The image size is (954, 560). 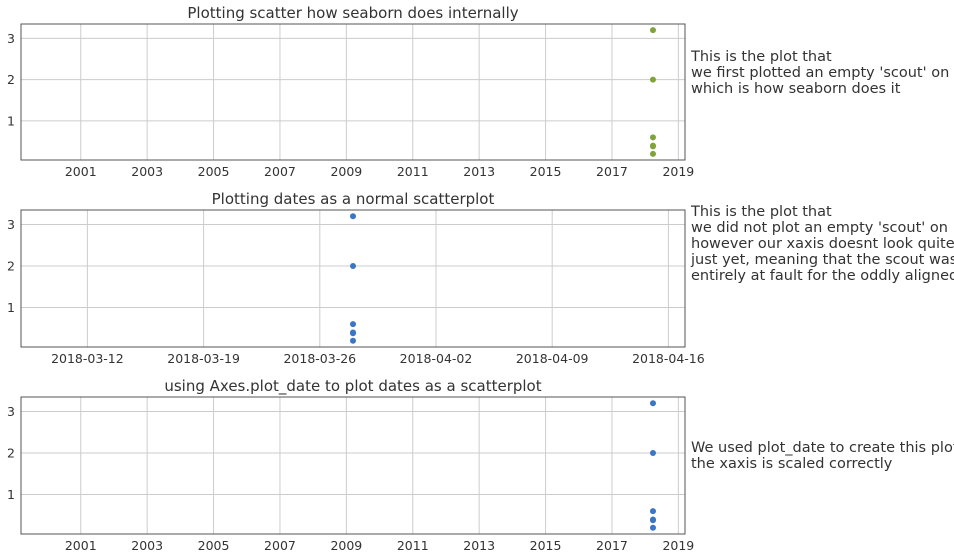 What do you see at coordinates (436, 358) in the screenshot?
I see `x-tick-label: 2018-04-02` at bounding box center [436, 358].